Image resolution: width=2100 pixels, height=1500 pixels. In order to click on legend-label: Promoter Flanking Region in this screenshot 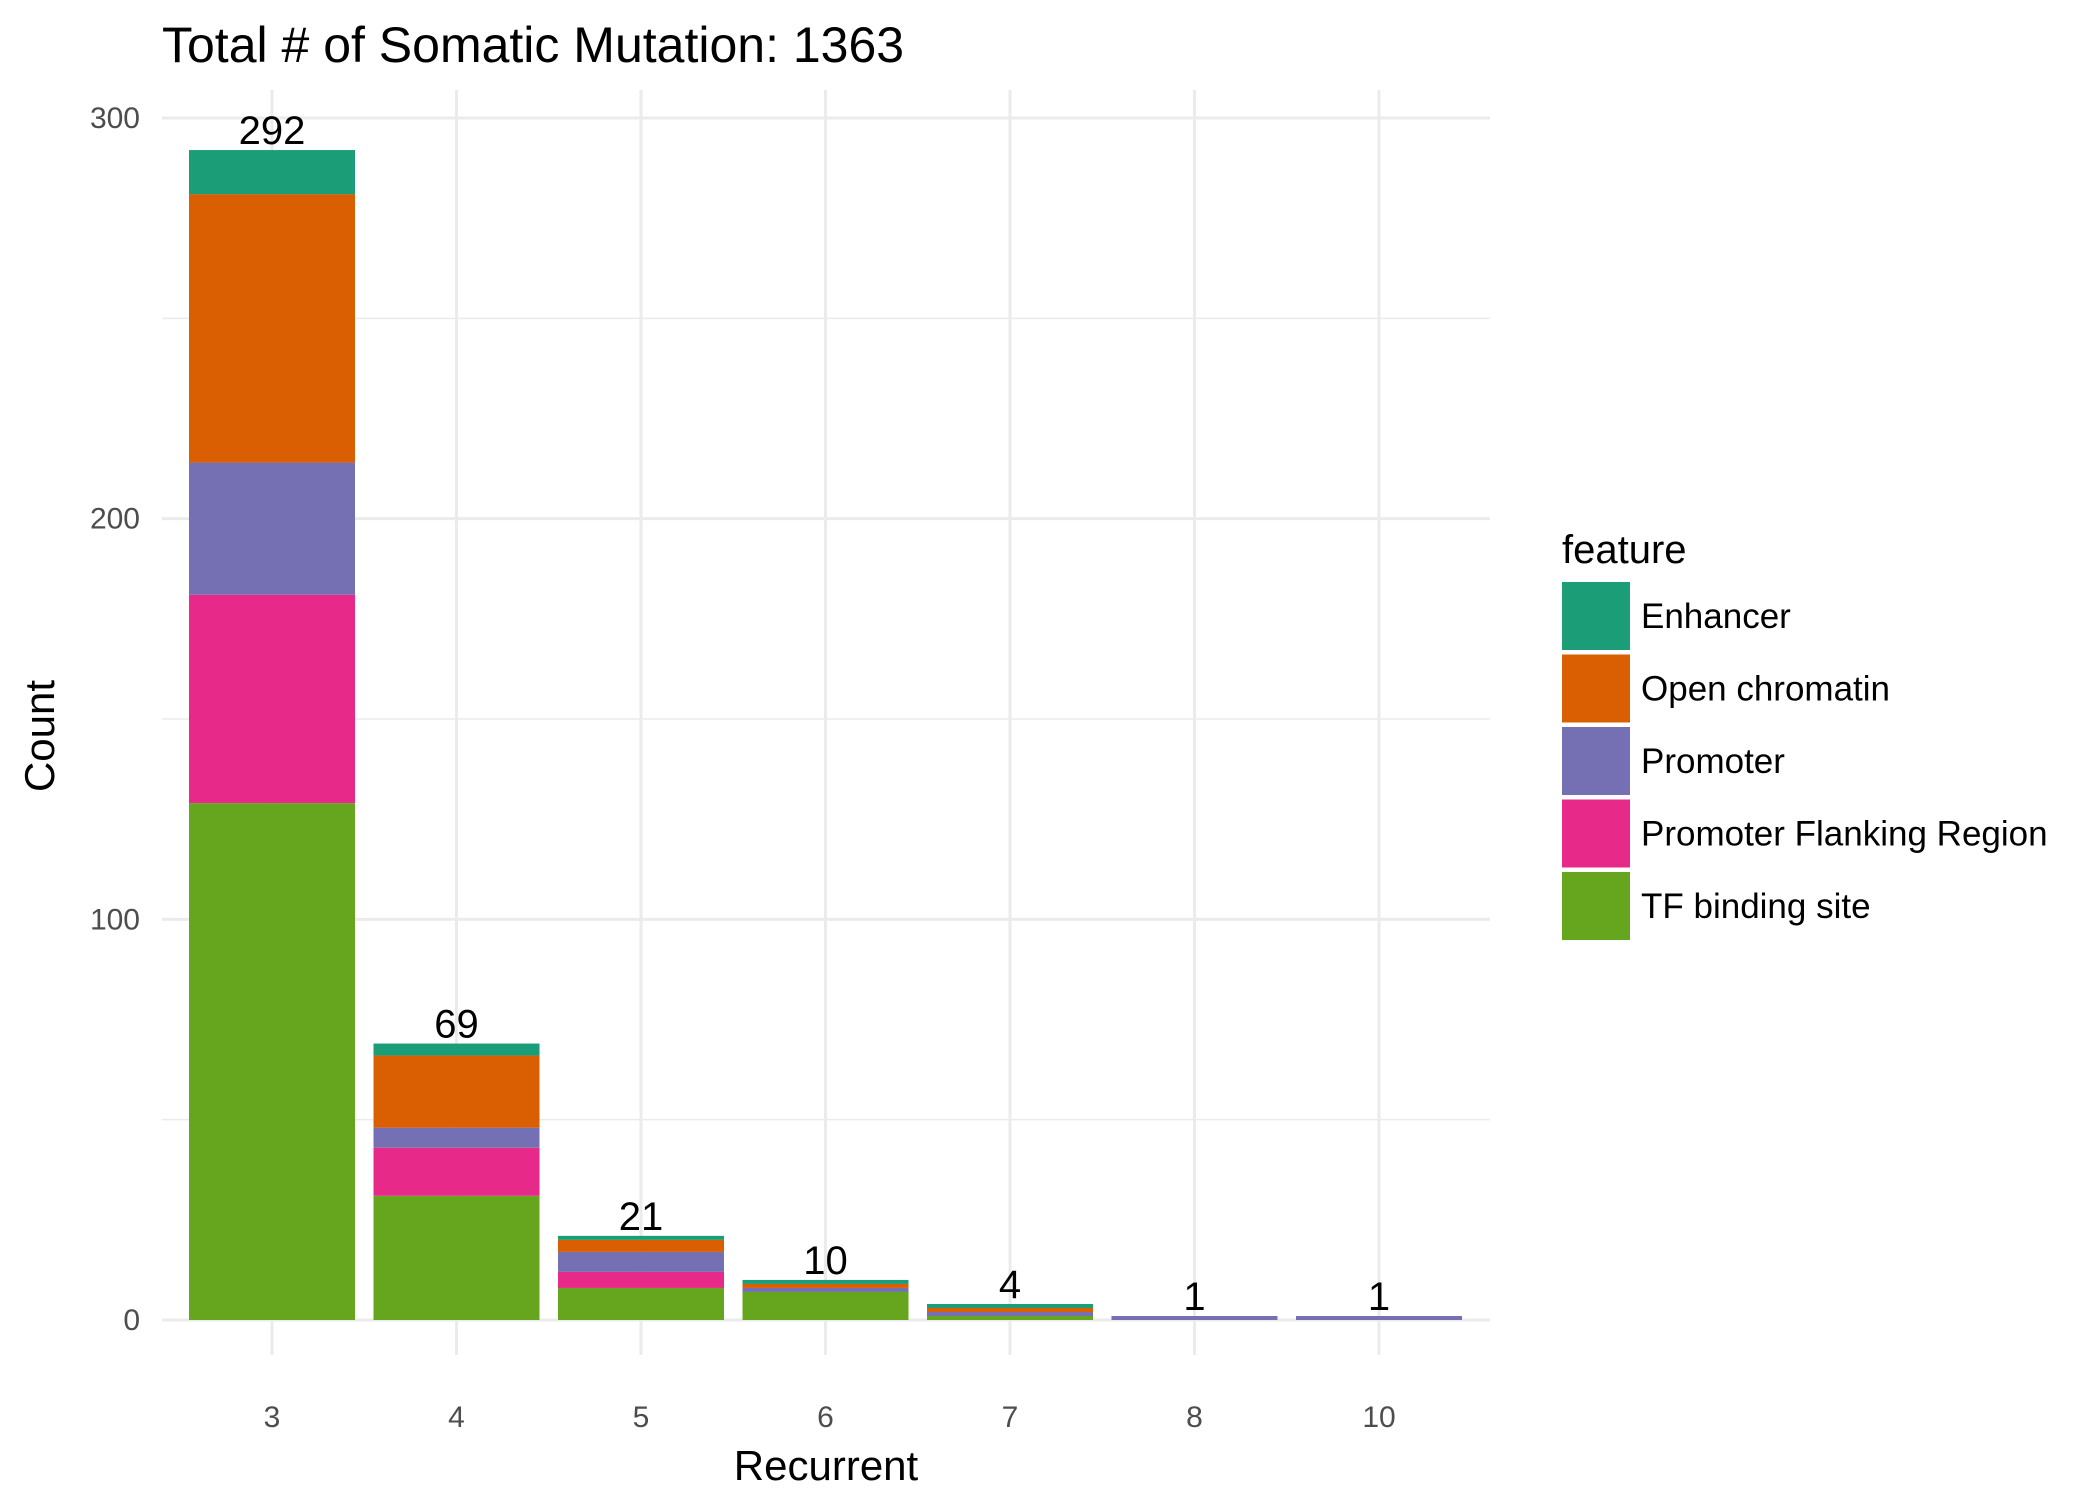, I will do `click(1844, 834)`.